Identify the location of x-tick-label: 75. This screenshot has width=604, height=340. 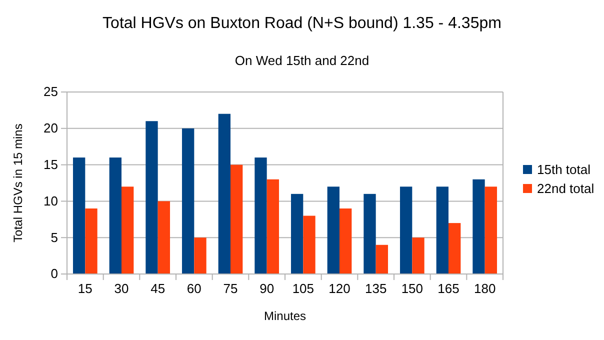
(230, 288).